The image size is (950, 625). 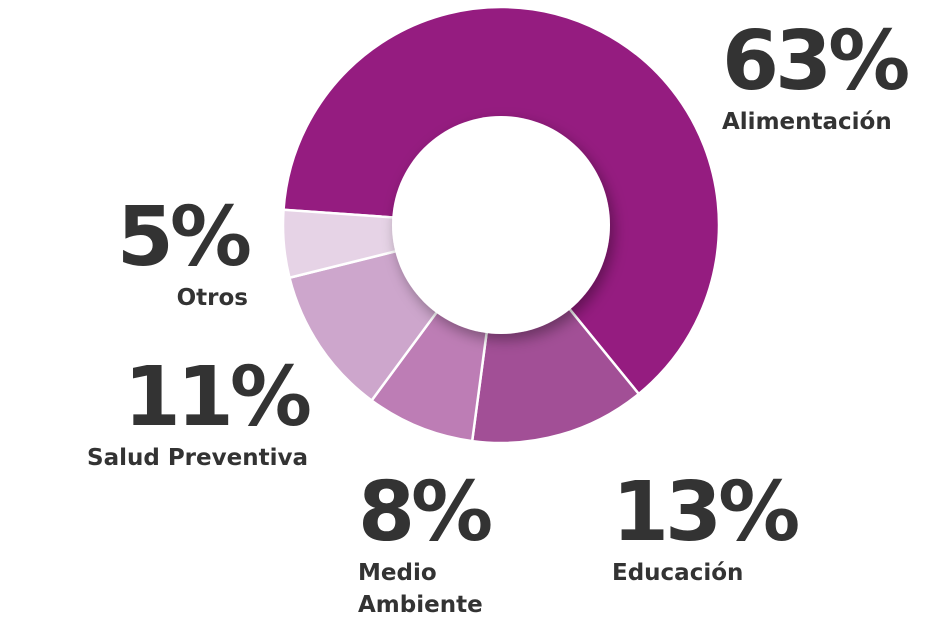 What do you see at coordinates (420, 589) in the screenshot?
I see `category-label: Medio Ambiente` at bounding box center [420, 589].